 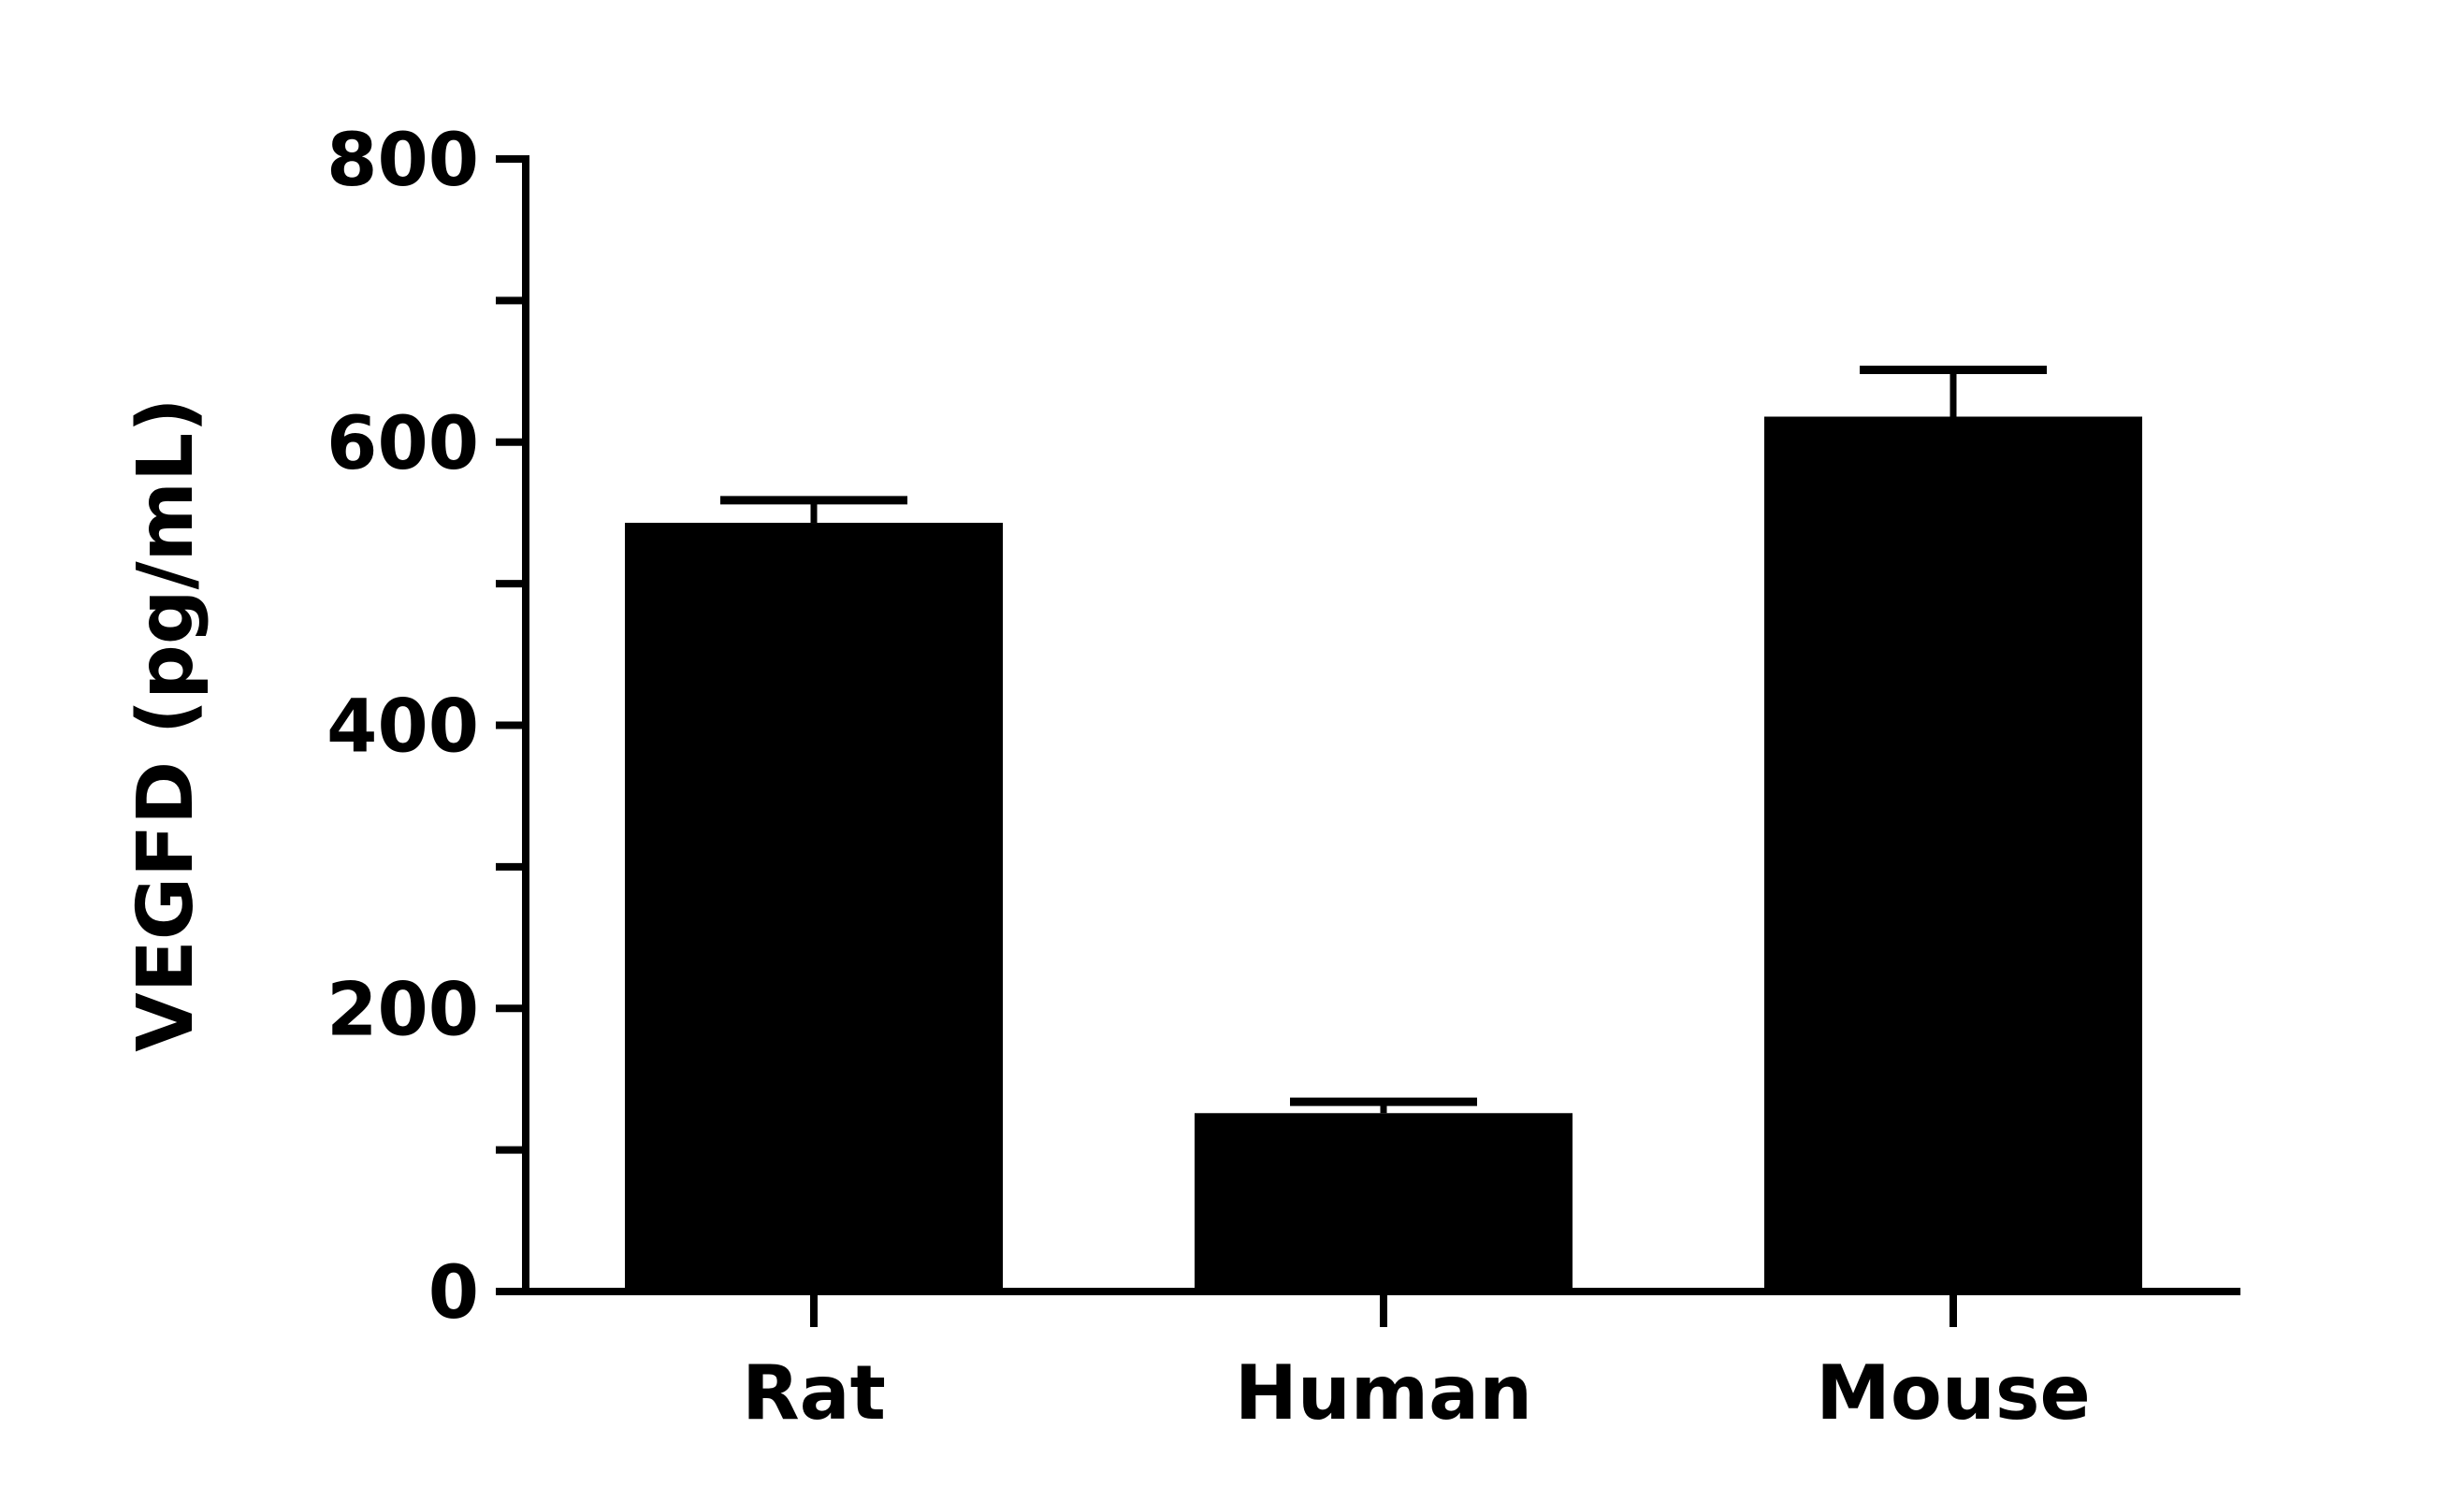 What do you see at coordinates (1953, 1393) in the screenshot?
I see `x-tick-label-mouse: Mouse` at bounding box center [1953, 1393].